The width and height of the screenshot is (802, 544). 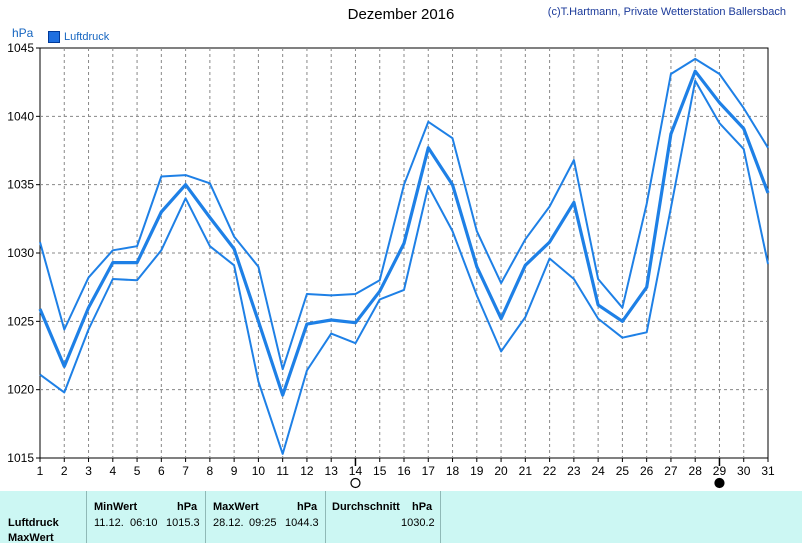 I want to click on x-tick-label: 13, so click(x=332, y=471).